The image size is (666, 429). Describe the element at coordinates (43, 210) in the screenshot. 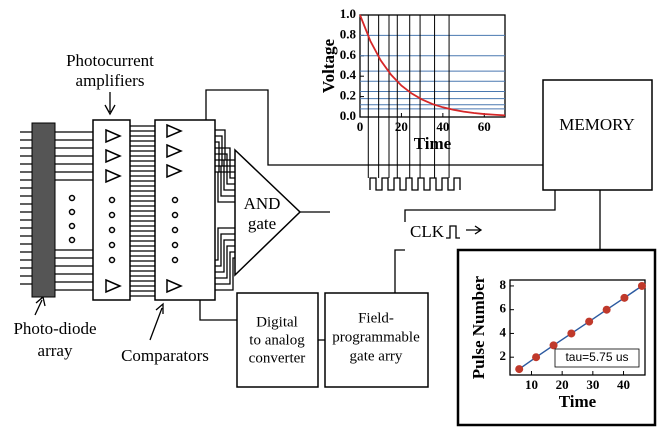

I see `photodiode-array` at that location.